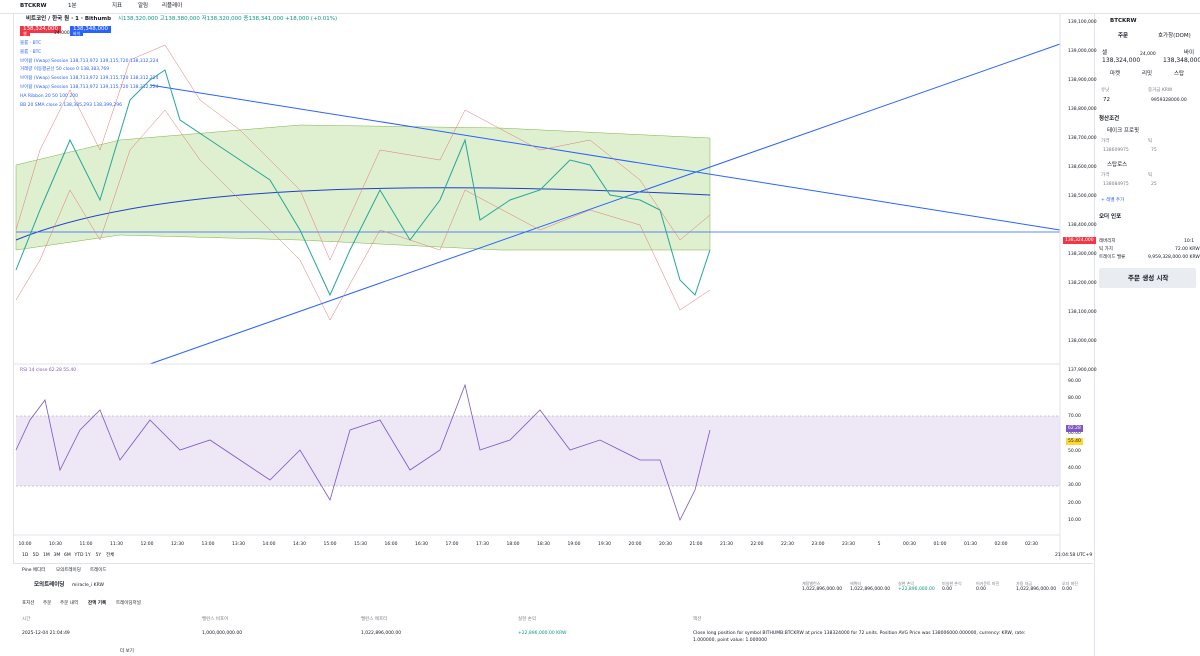 This screenshot has width=1200, height=656. I want to click on time-axis-label: 14:30, so click(299, 544).